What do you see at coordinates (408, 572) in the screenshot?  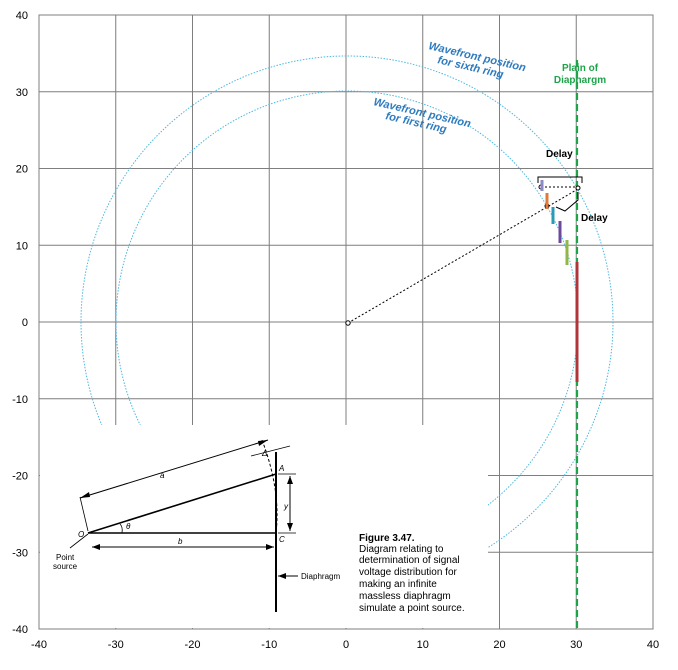 I see `caption-line-3: voltage distribution for` at bounding box center [408, 572].